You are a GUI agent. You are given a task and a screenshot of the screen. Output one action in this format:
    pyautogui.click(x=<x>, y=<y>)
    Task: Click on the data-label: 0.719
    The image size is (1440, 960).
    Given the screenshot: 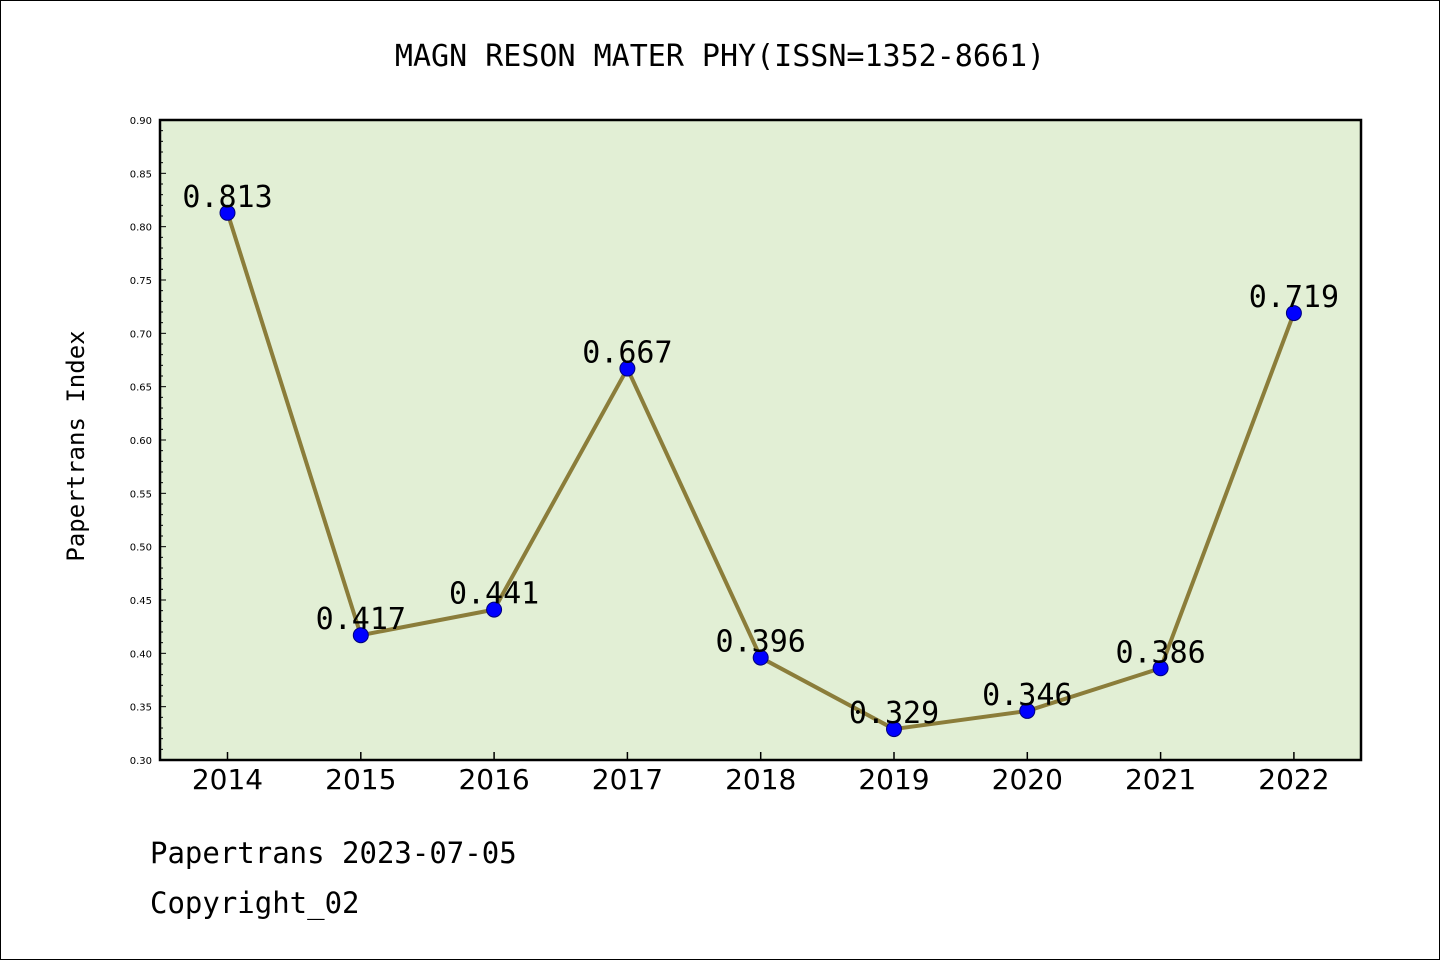 What is the action you would take?
    pyautogui.click(x=1294, y=297)
    